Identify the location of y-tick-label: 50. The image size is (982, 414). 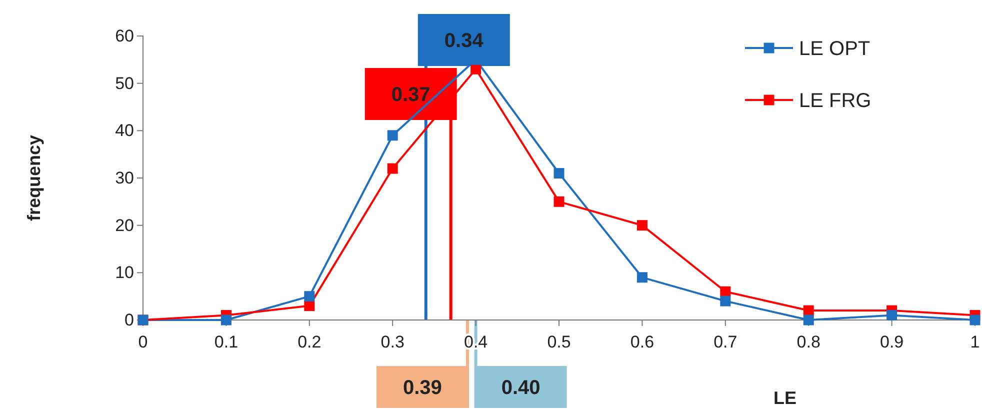
(124, 83).